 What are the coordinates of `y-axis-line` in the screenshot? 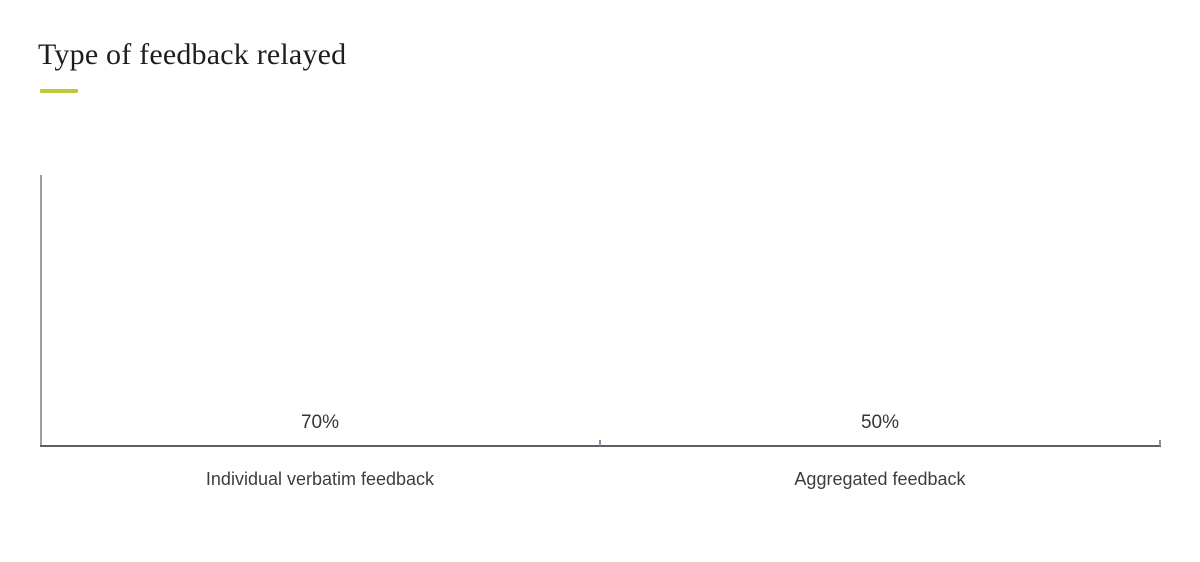 It's located at (41, 311).